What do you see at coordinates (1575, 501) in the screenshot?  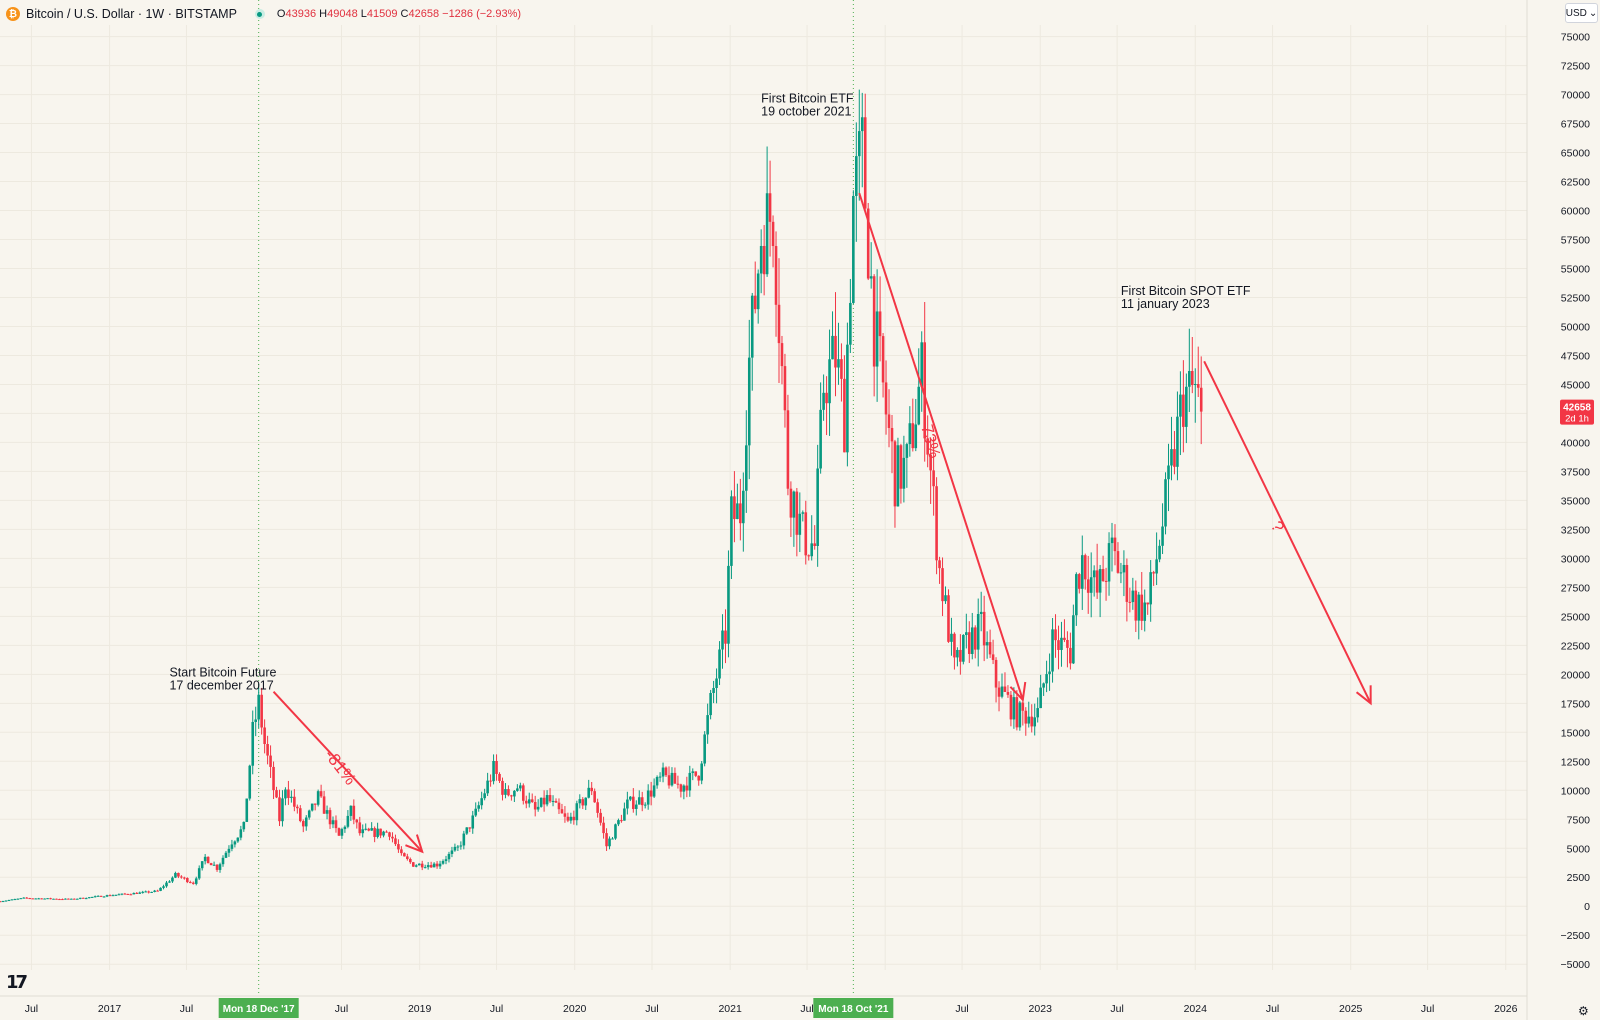 I see `price-tick-label: 35000` at bounding box center [1575, 501].